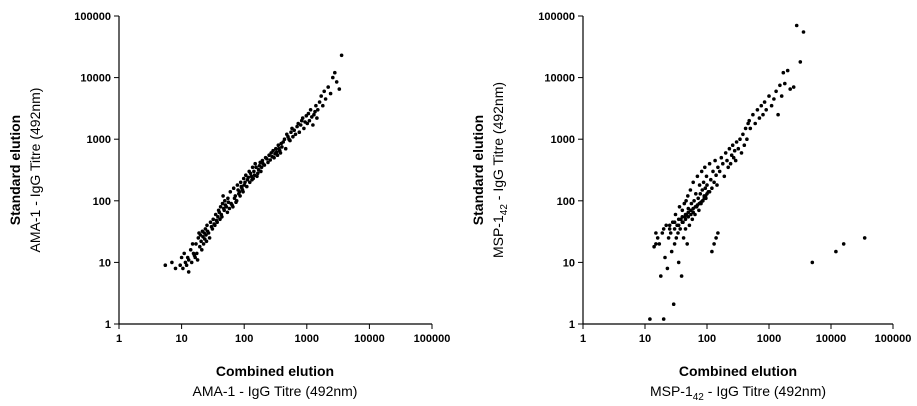 This screenshot has height=406, width=917. I want to click on y-axis-title-main: MSP-1, so click(498, 236).